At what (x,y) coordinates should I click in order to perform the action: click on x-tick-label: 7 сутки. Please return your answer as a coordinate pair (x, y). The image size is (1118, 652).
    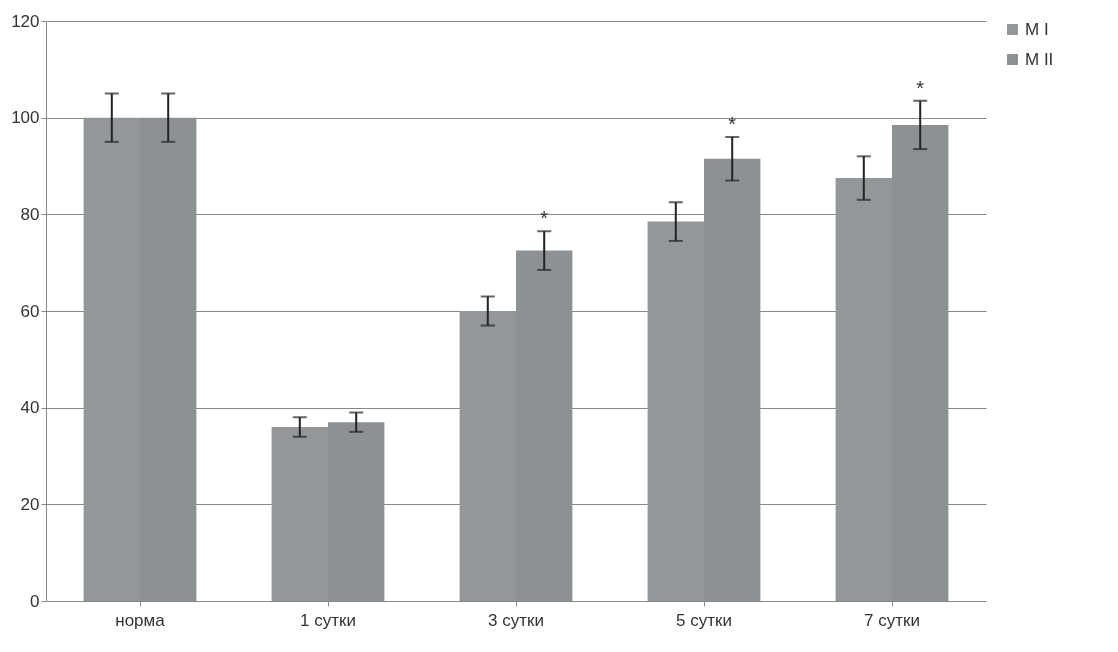
    Looking at the image, I should click on (892, 620).